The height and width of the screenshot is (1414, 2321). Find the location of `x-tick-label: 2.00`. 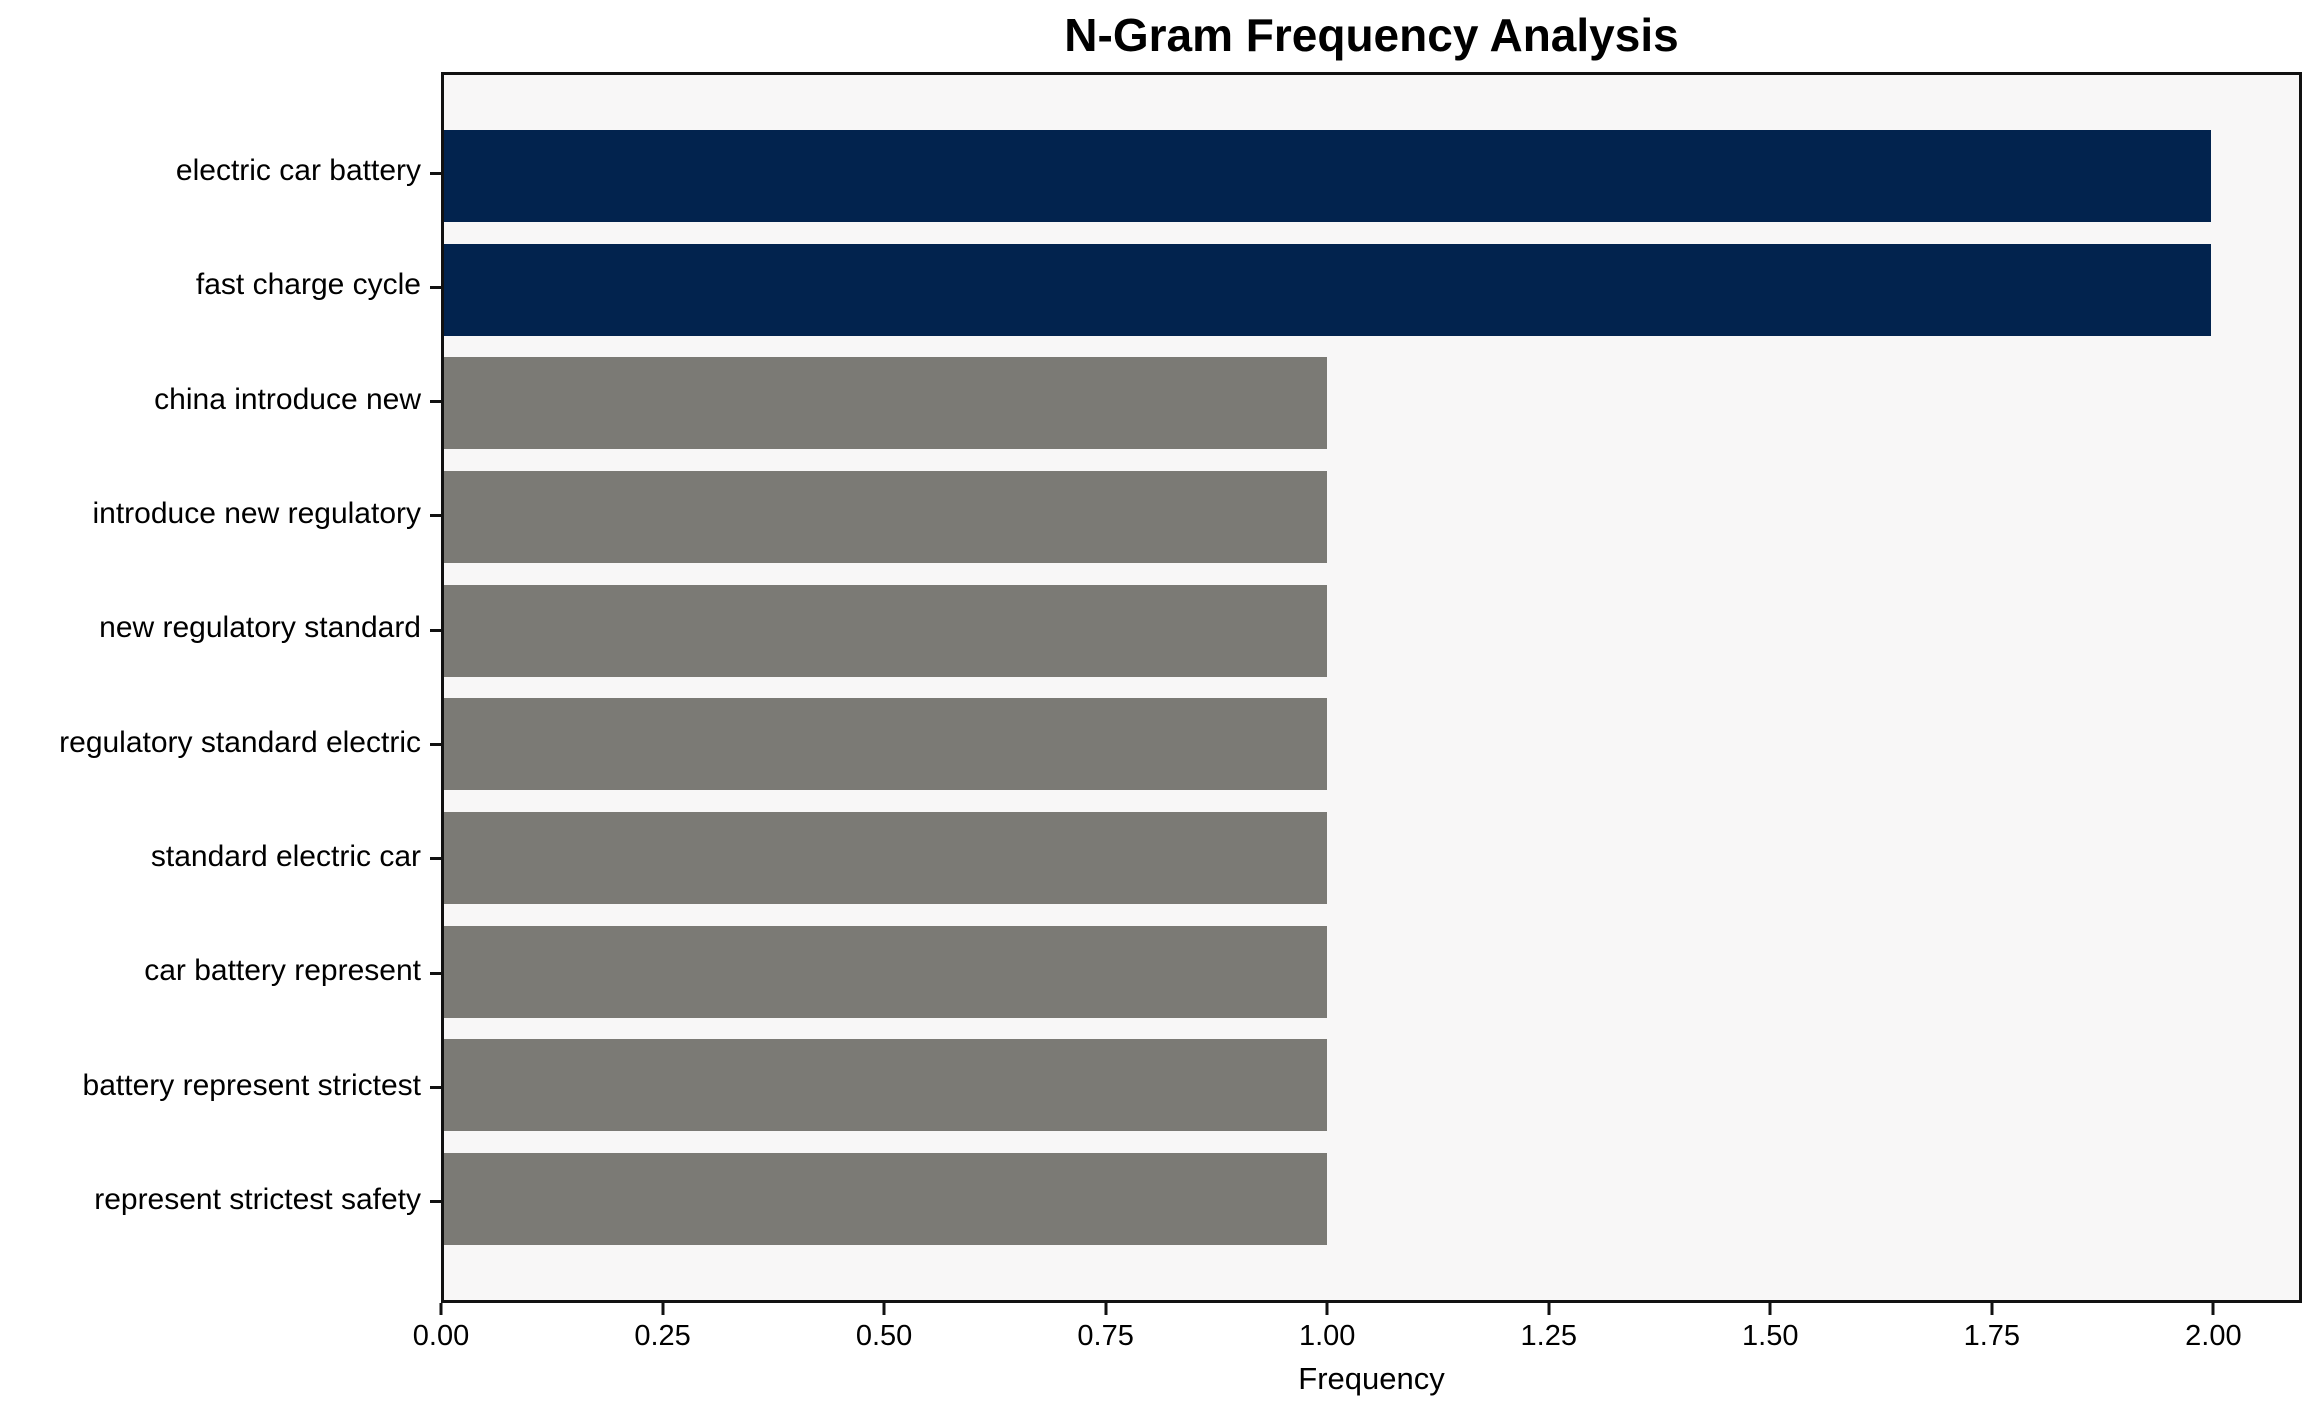

x-tick-label: 2.00 is located at coordinates (2213, 1336).